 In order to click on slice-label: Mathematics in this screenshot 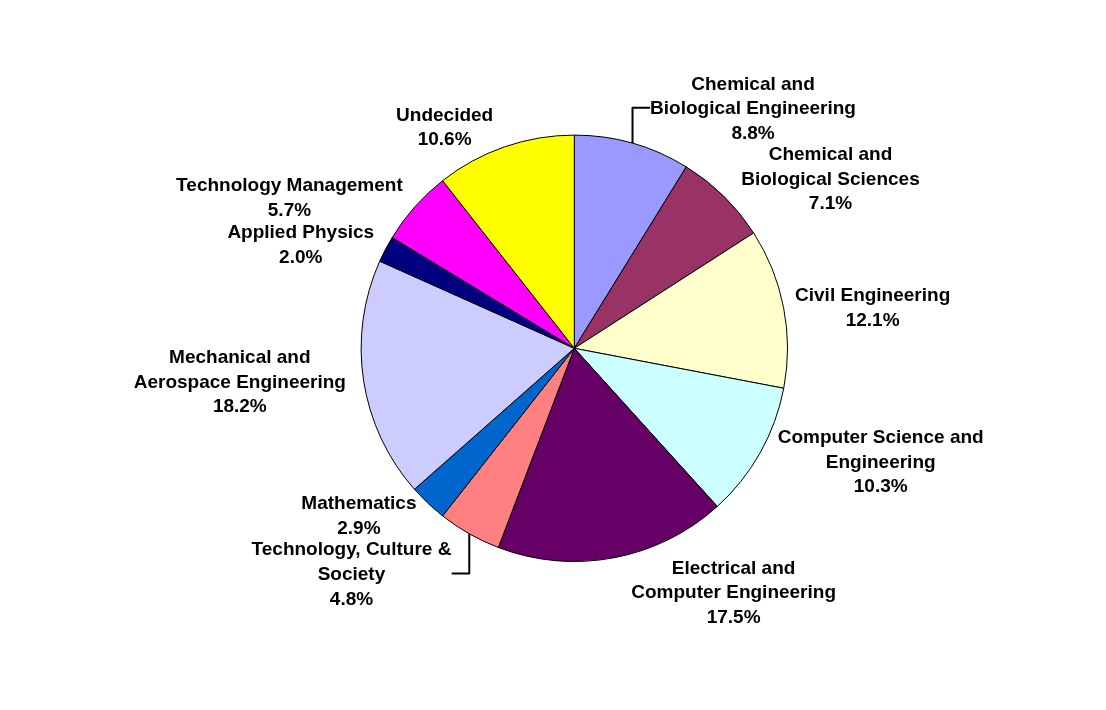, I will do `click(359, 503)`.